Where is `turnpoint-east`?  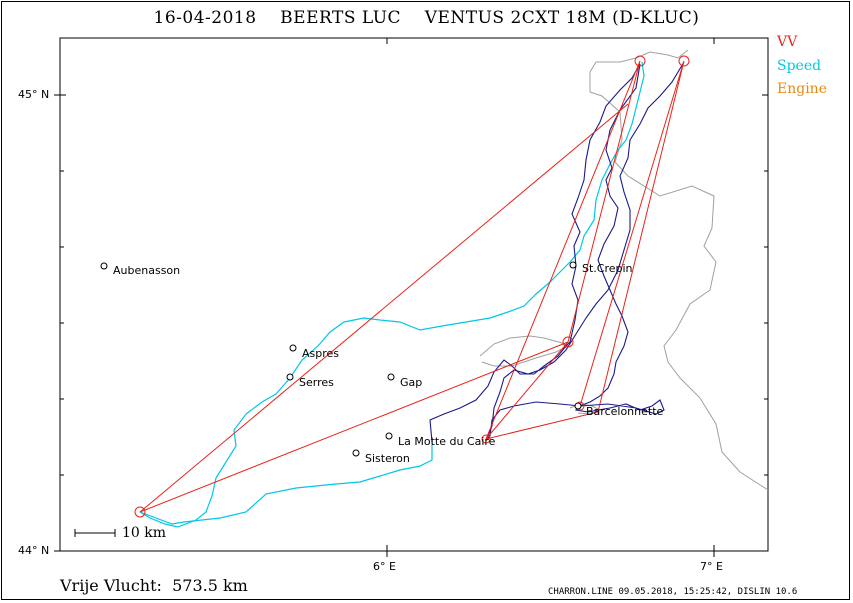
turnpoint-east is located at coordinates (568, 342).